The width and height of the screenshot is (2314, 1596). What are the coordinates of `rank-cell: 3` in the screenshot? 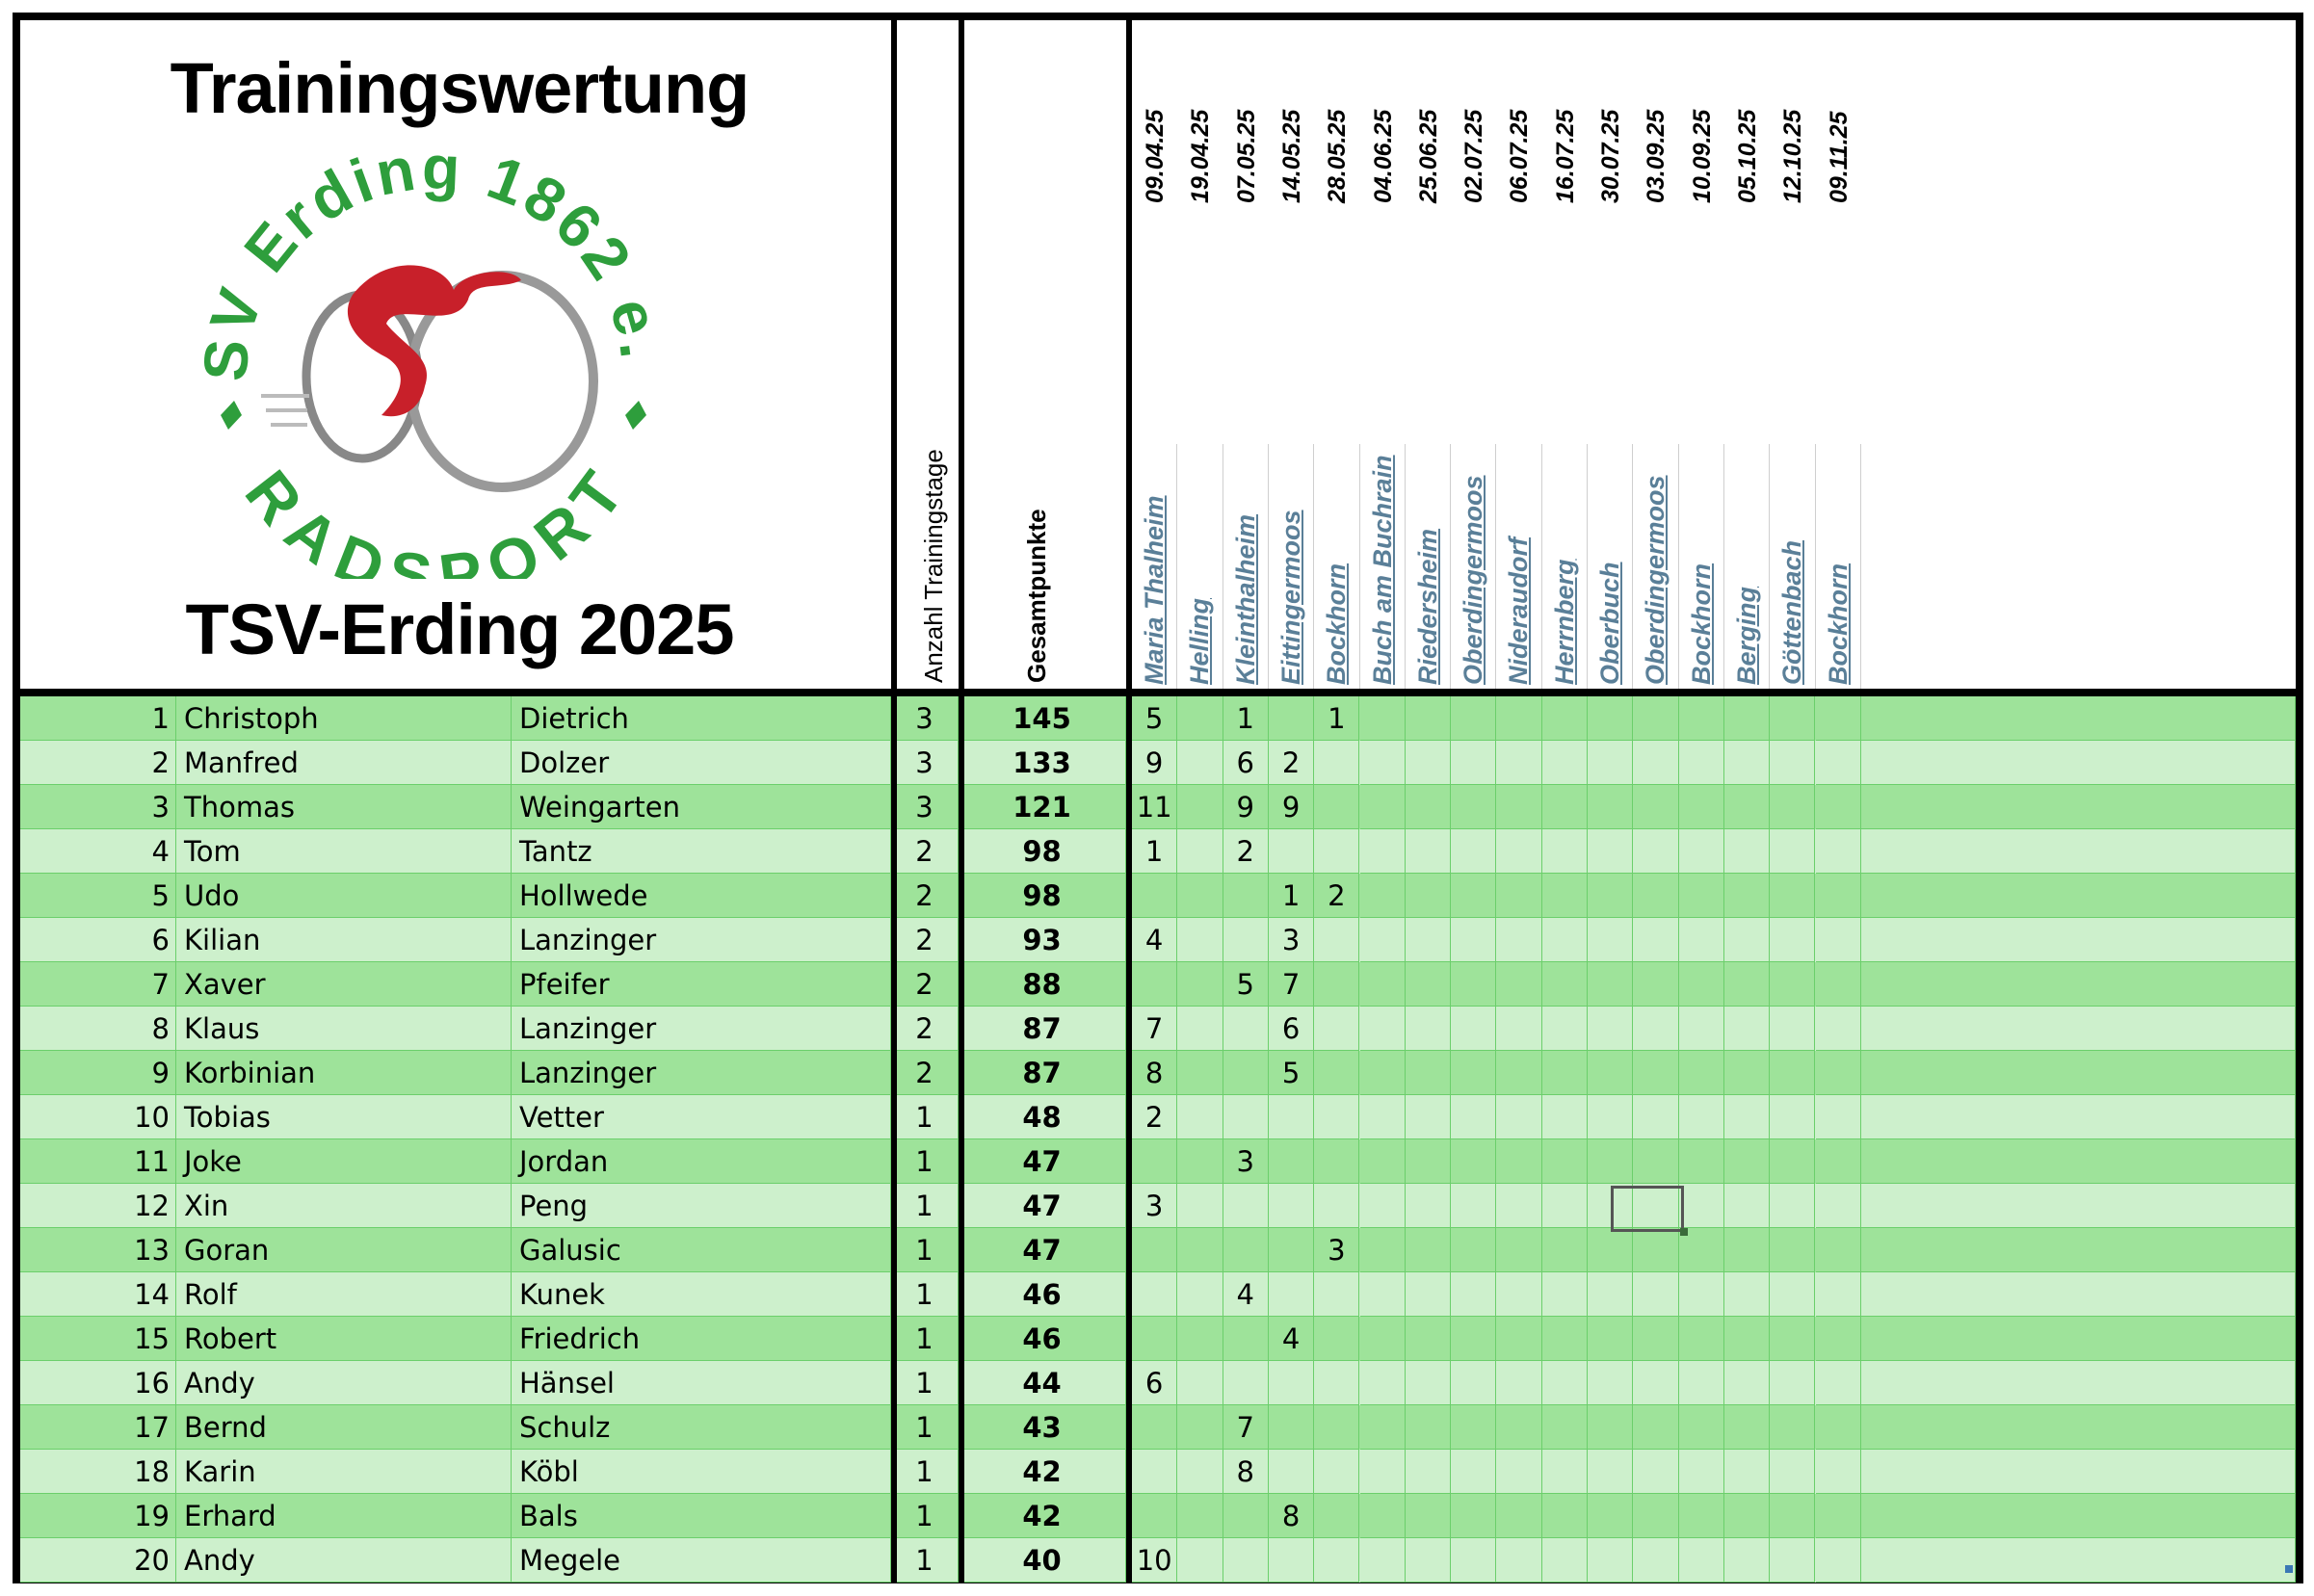 It's located at (98, 807).